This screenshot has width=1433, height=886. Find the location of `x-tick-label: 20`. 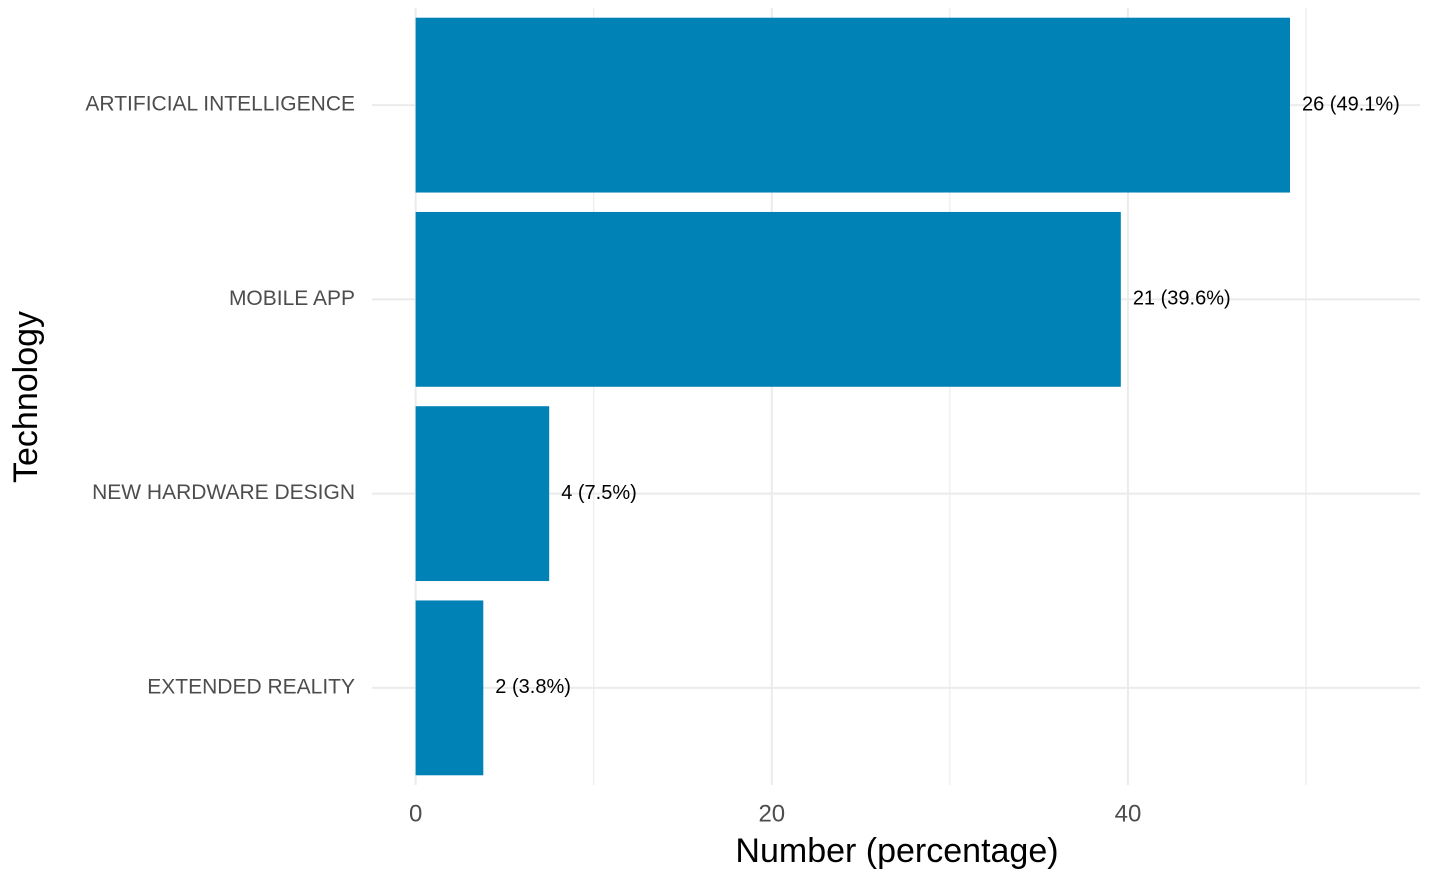

x-tick-label: 20 is located at coordinates (771, 813).